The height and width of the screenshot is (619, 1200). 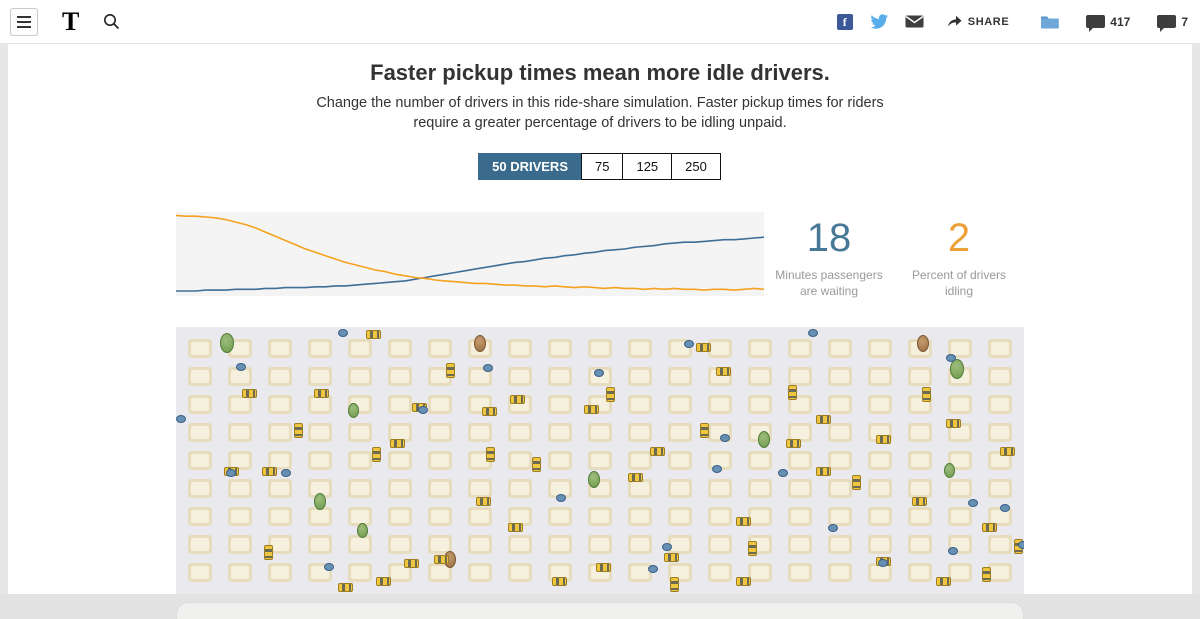 What do you see at coordinates (959, 283) in the screenshot?
I see `stat-idle-label: Percent of drivers idling` at bounding box center [959, 283].